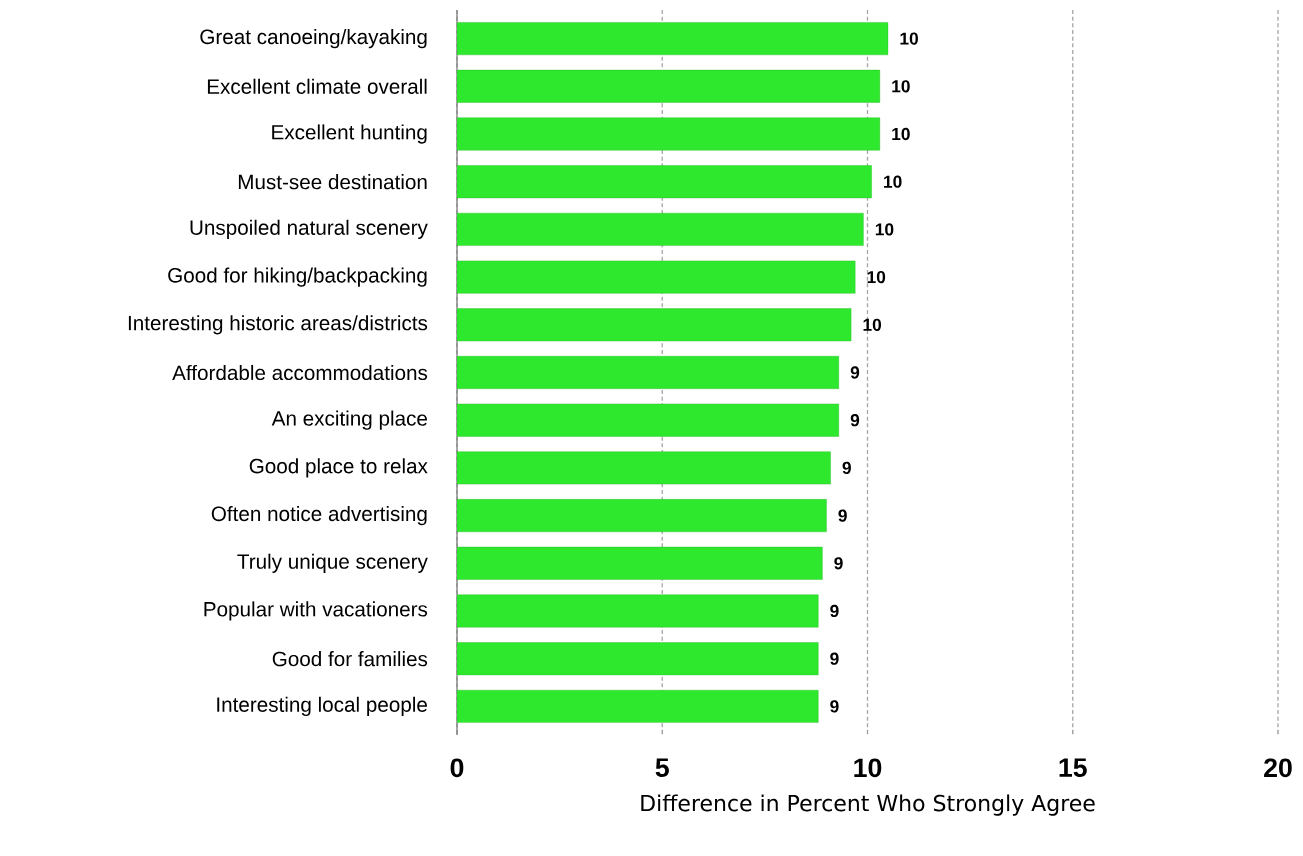  What do you see at coordinates (316, 611) in the screenshot?
I see `y-tick-label: Popular with vacationers` at bounding box center [316, 611].